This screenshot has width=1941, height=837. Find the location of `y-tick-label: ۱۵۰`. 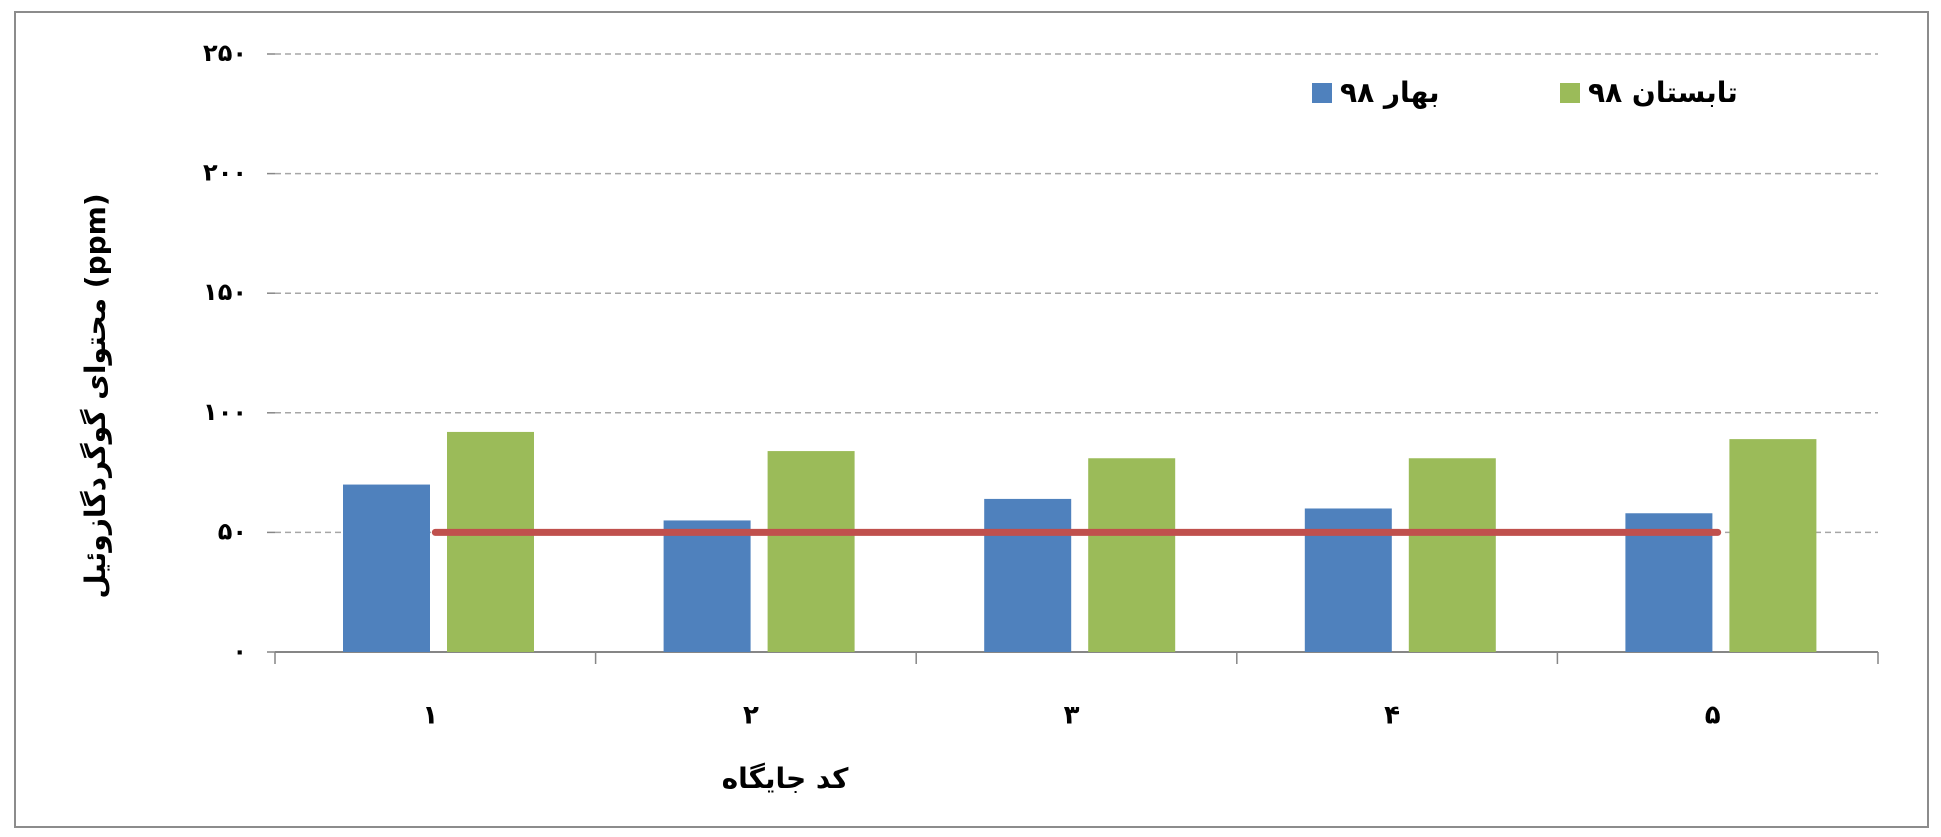

y-tick-label: ۱۵۰ is located at coordinates (225, 292).